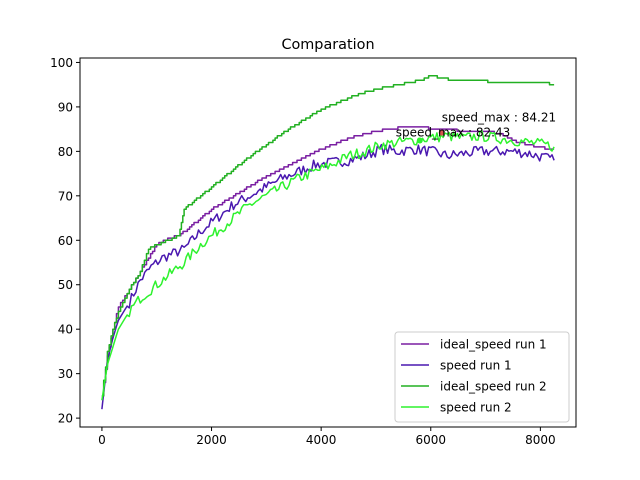  Describe the element at coordinates (493, 387) in the screenshot. I see `legend-label: ideal_speed run 2` at that location.